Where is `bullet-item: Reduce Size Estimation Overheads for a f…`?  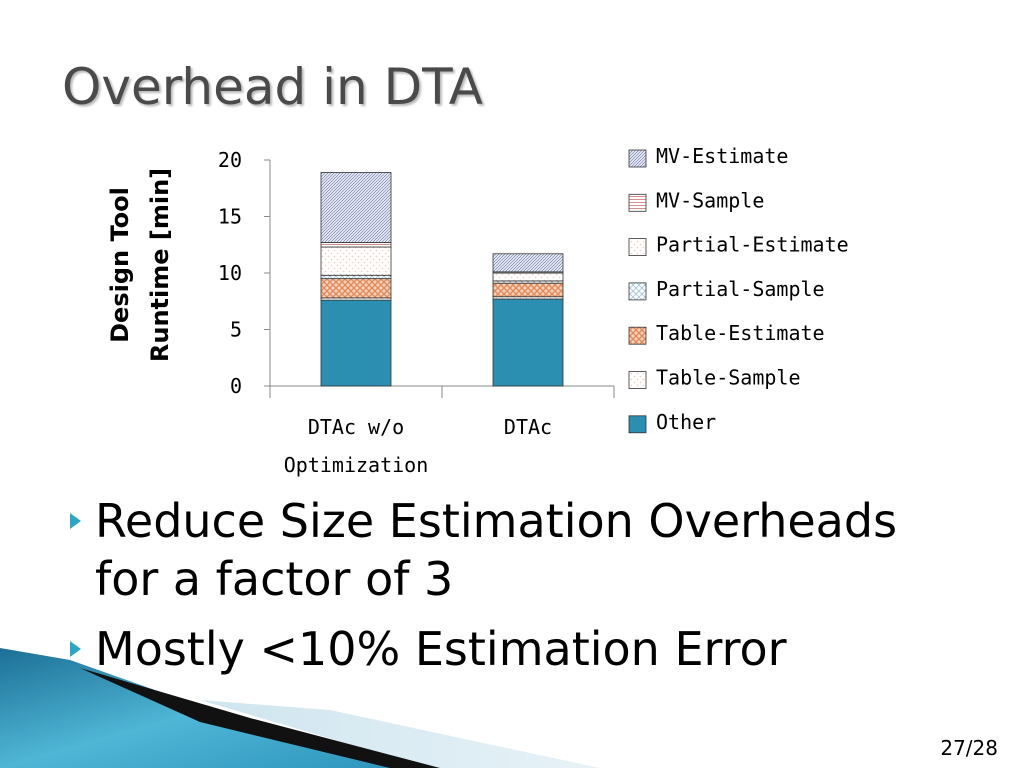 bullet-item: Reduce Size Estimation Overheads for a f… is located at coordinates (520, 550).